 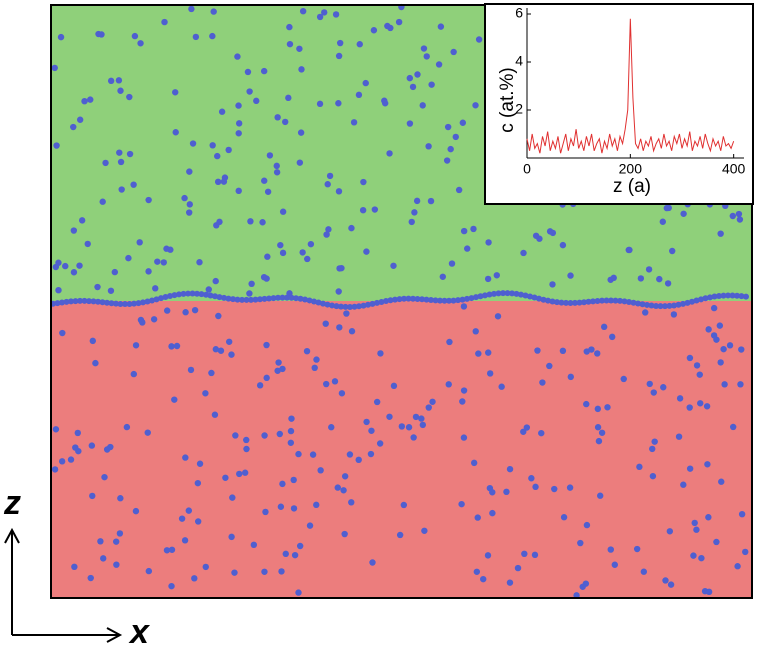 What do you see at coordinates (12, 535) in the screenshot?
I see `z-arrowhead` at bounding box center [12, 535].